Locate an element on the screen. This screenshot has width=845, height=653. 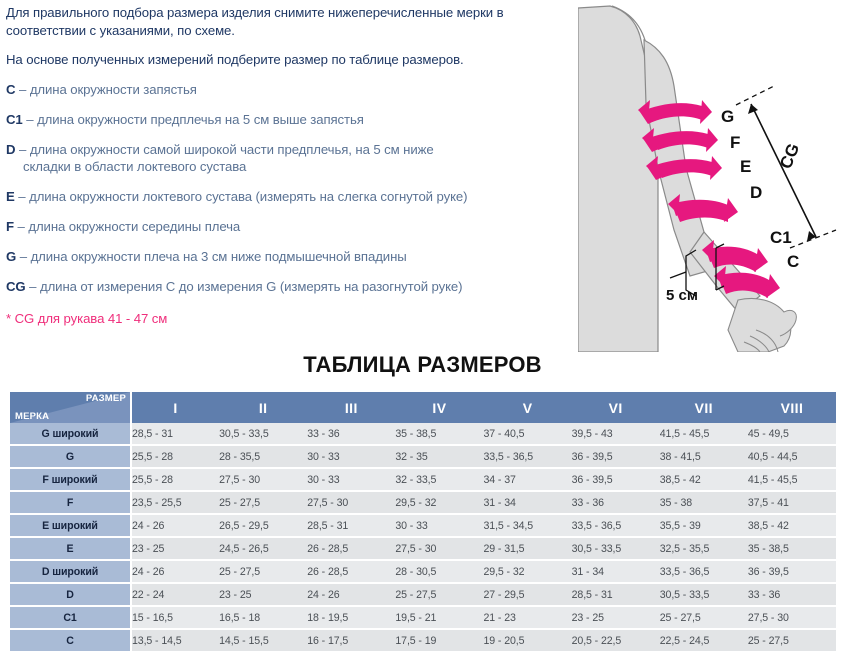
cell-r2-c1: 27,5 - 30 is located at coordinates (263, 480).